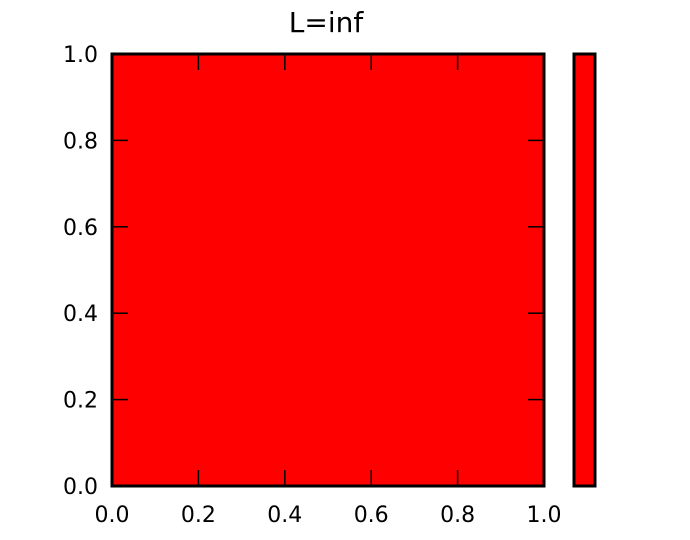 The height and width of the screenshot is (540, 690). What do you see at coordinates (80, 55) in the screenshot?
I see `y-tick-label: 1.0` at bounding box center [80, 55].